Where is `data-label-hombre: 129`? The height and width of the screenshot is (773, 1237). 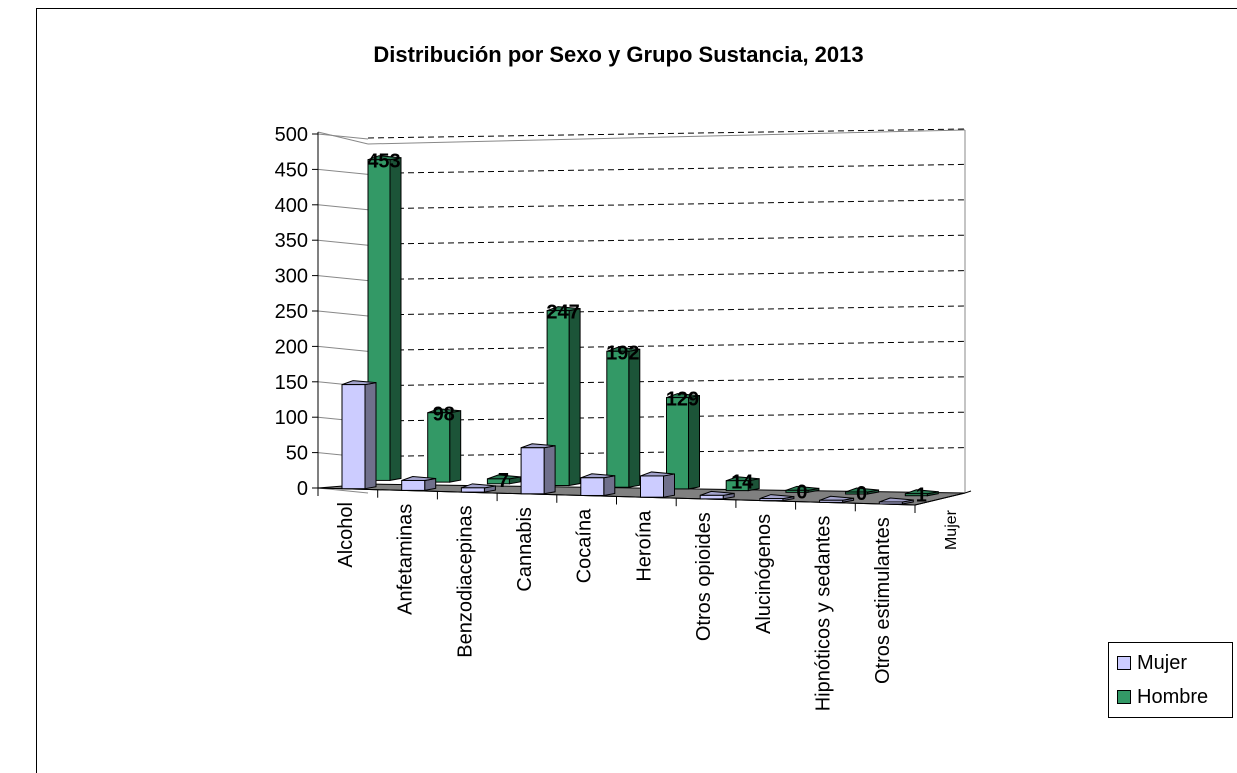
data-label-hombre: 129 is located at coordinates (682, 400).